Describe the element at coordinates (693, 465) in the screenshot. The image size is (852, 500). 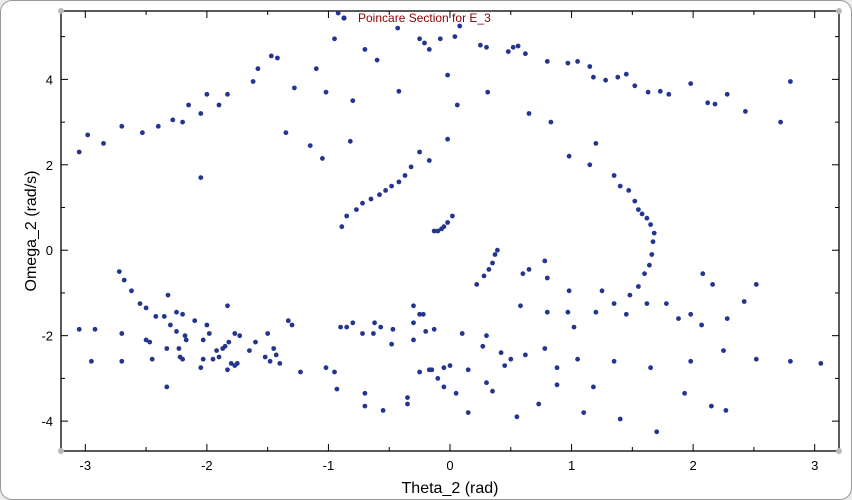
I see `x-tick-label: 2` at that location.